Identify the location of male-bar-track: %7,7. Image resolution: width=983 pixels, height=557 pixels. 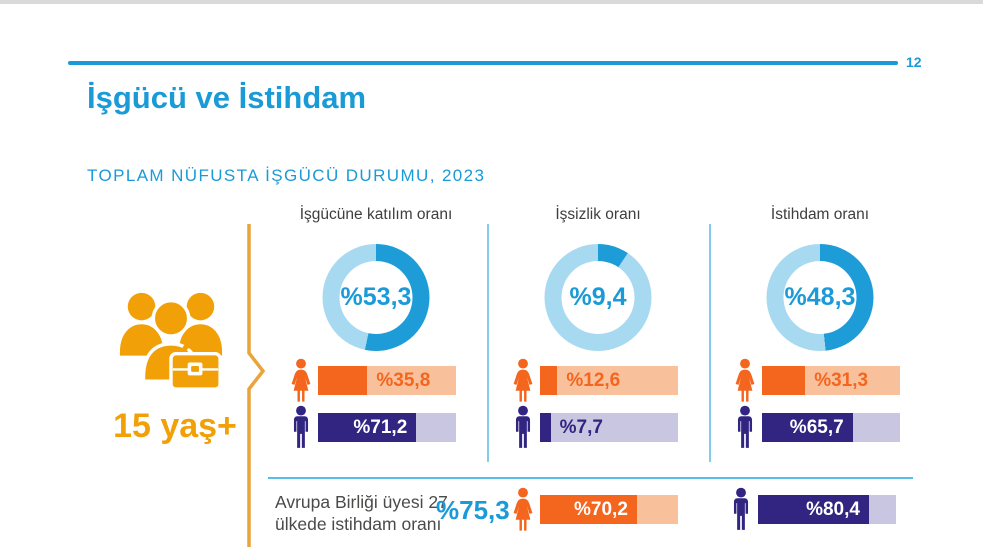
(609, 427).